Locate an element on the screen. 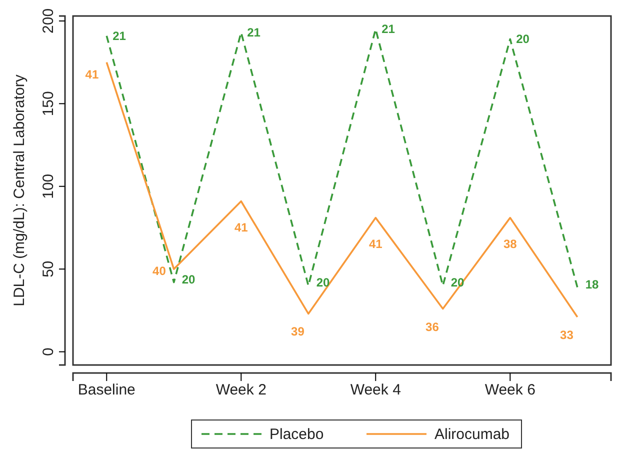 The height and width of the screenshot is (451, 633). y-tick-label: 100 is located at coordinates (48, 186).